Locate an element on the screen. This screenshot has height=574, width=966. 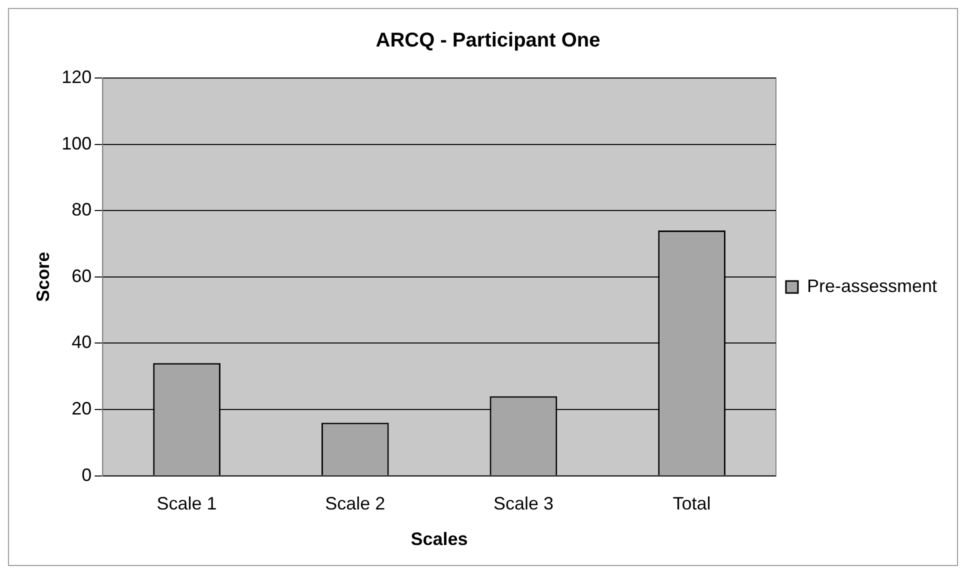
legend-label: Pre-assessment is located at coordinates (872, 286).